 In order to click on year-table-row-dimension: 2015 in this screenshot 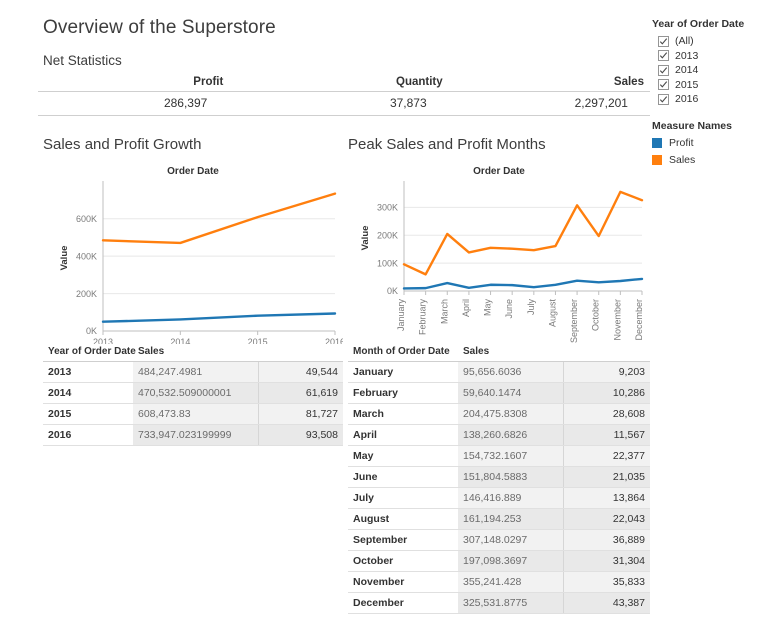, I will do `click(88, 414)`.